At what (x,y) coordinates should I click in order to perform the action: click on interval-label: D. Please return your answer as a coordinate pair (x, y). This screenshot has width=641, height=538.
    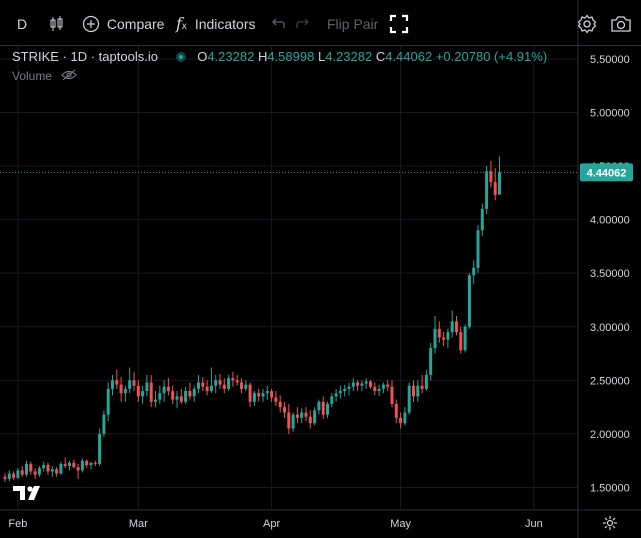
    Looking at the image, I should click on (22, 24).